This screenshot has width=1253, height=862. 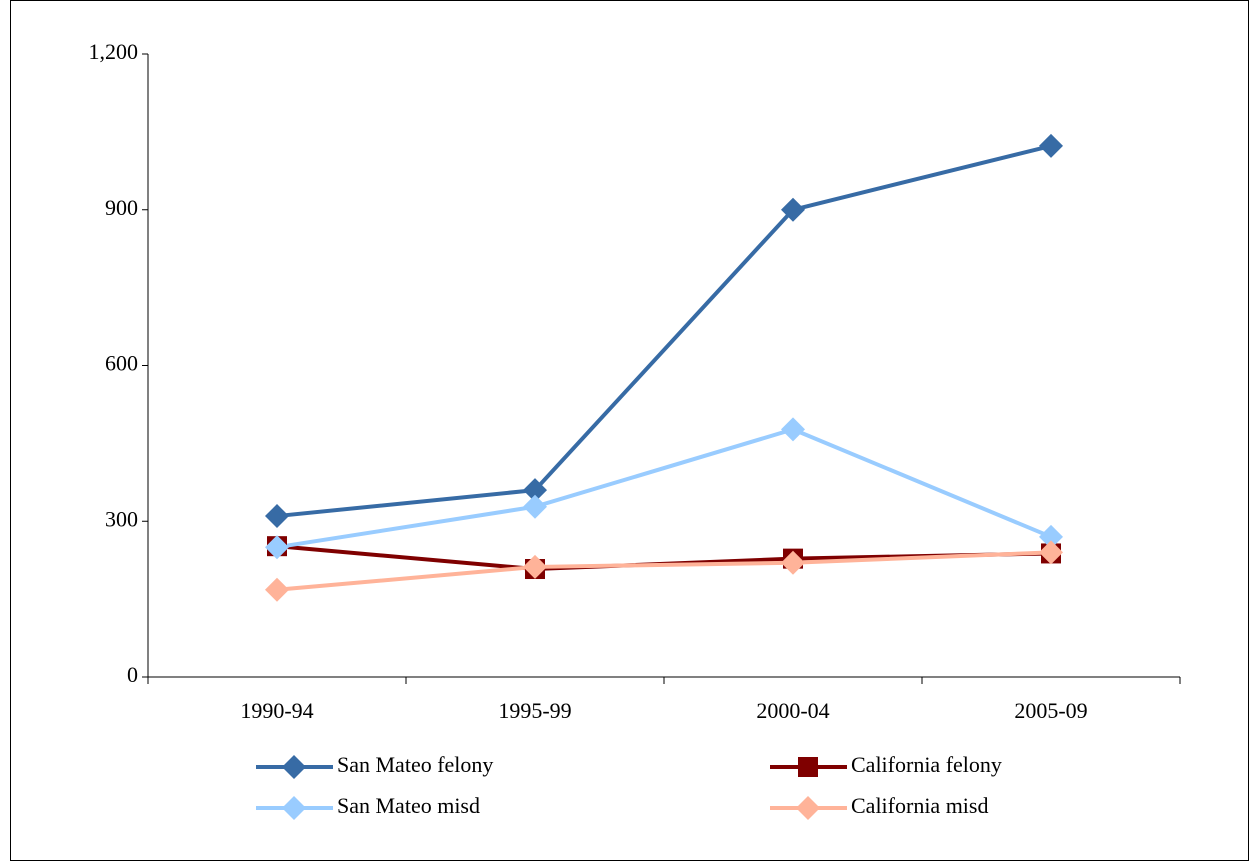 What do you see at coordinates (121, 207) in the screenshot?
I see `y-tick-label: 900` at bounding box center [121, 207].